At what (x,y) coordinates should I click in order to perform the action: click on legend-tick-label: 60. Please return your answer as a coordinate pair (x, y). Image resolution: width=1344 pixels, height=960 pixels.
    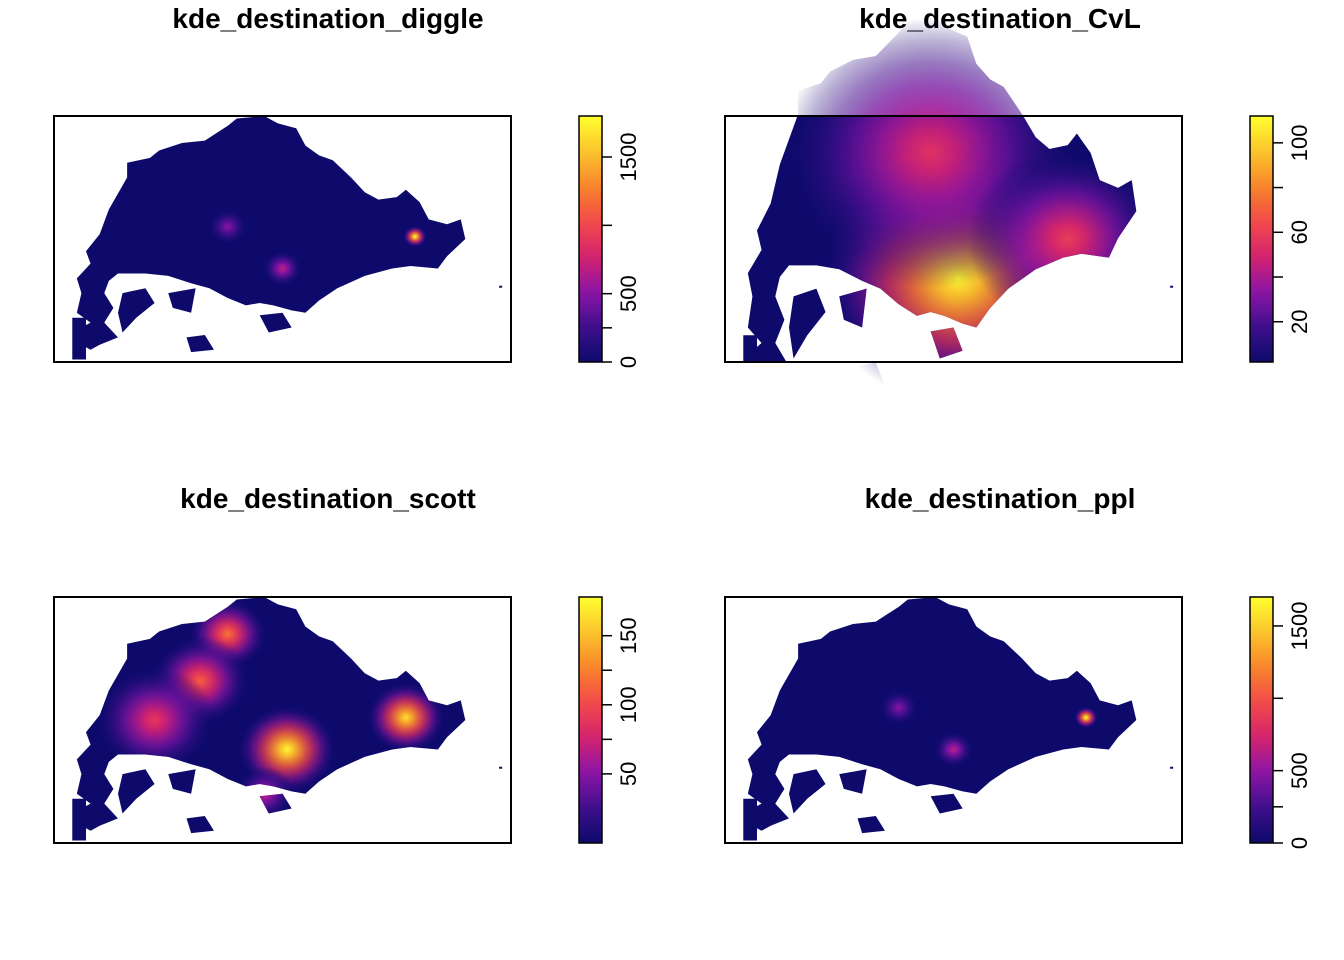
    Looking at the image, I should click on (1299, 232).